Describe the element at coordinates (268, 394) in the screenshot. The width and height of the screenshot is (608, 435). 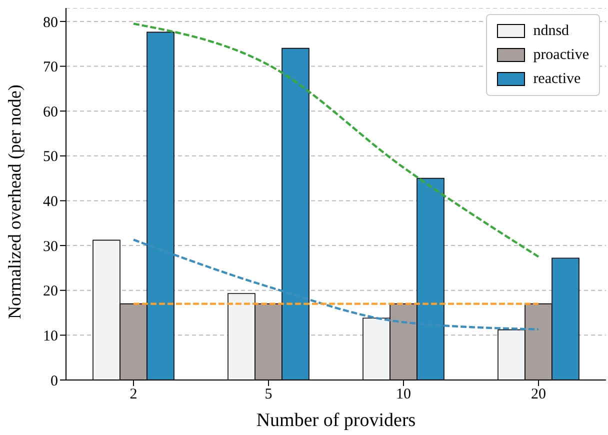
I see `x-tick-label: 5` at that location.